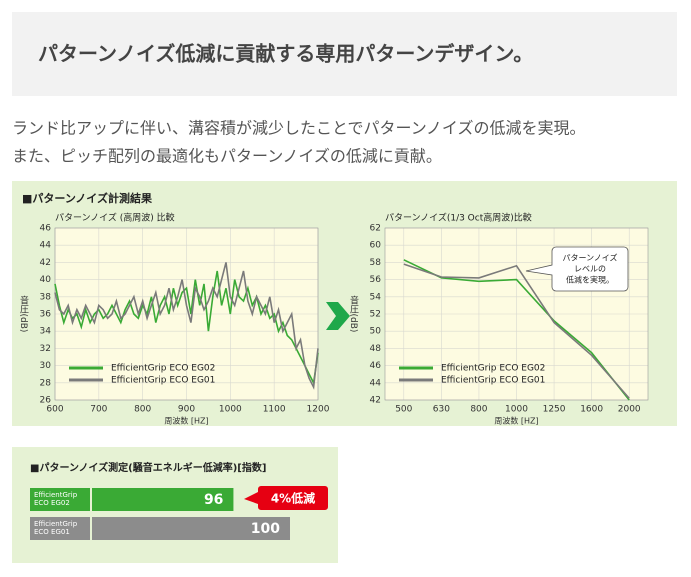 The width and height of the screenshot is (691, 577). What do you see at coordinates (293, 498) in the screenshot?
I see `badge-text: 4%低減` at bounding box center [293, 498].